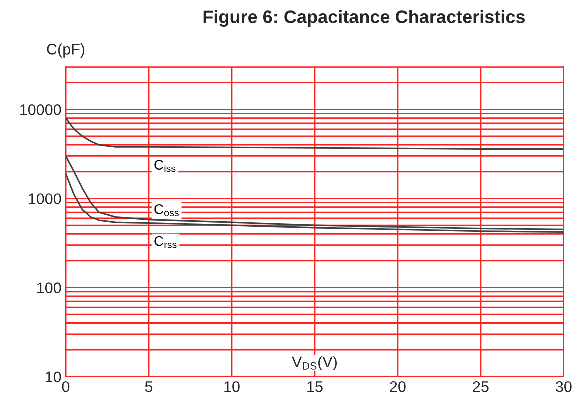  Describe the element at coordinates (165, 242) in the screenshot. I see `series-label: C$_{rss}$` at that location.